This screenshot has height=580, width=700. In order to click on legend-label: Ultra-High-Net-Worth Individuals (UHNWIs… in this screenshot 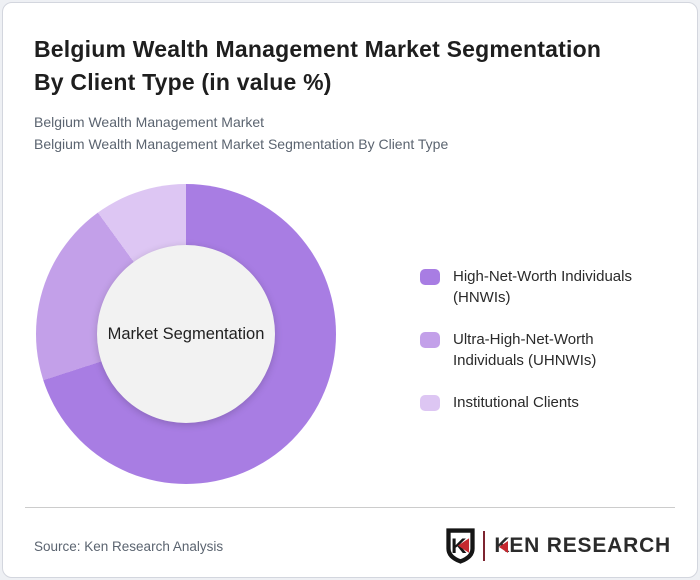, I will do `click(524, 350)`.